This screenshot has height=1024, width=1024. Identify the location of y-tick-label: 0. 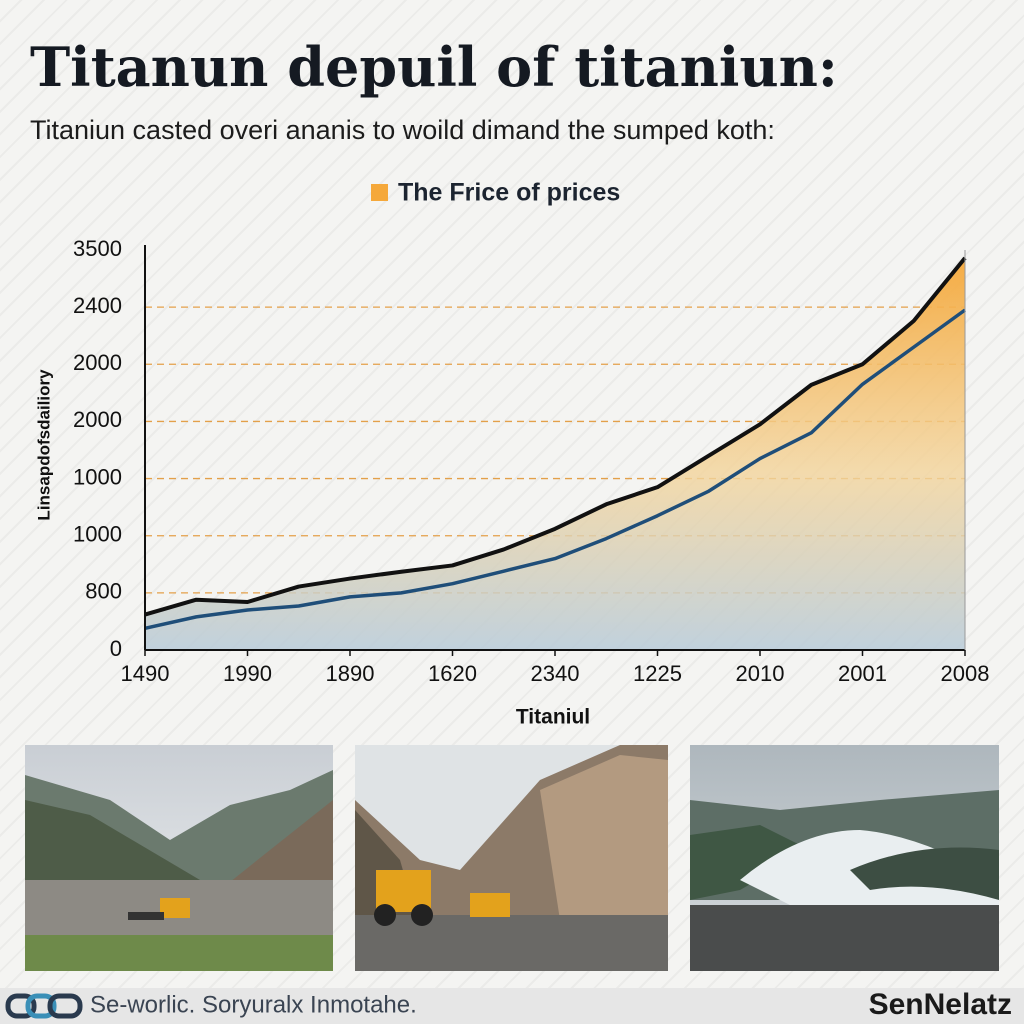
(116, 648).